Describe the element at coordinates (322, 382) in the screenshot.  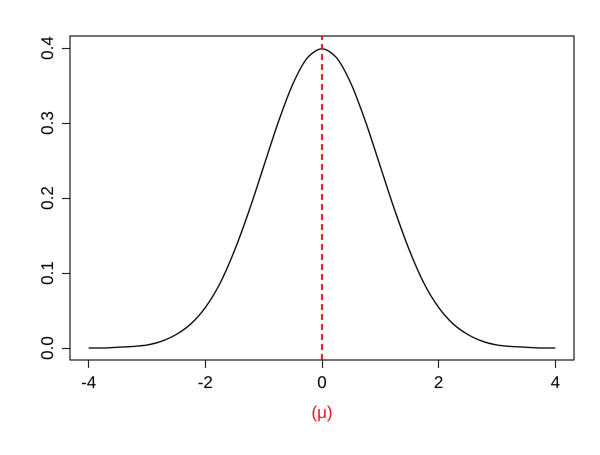
I see `x-tick-label: 0` at that location.